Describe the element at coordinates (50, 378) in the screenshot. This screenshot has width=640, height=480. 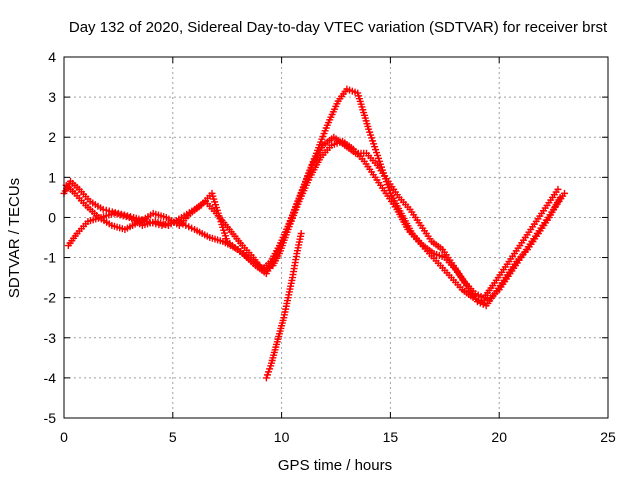
I see `y-tick-label: -4` at that location.